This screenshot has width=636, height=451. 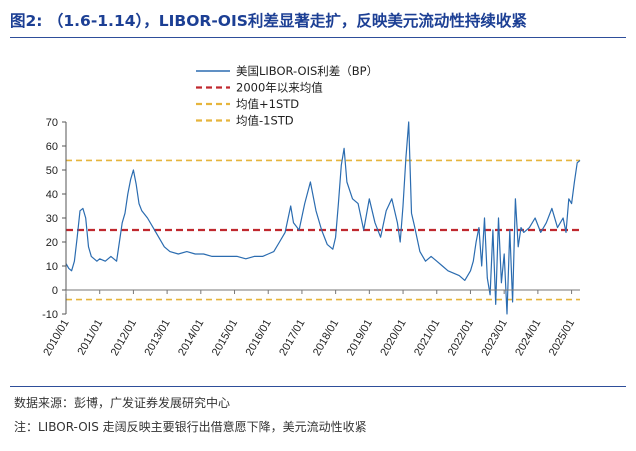 I want to click on y-tick-label: 30, so click(x=52, y=219).